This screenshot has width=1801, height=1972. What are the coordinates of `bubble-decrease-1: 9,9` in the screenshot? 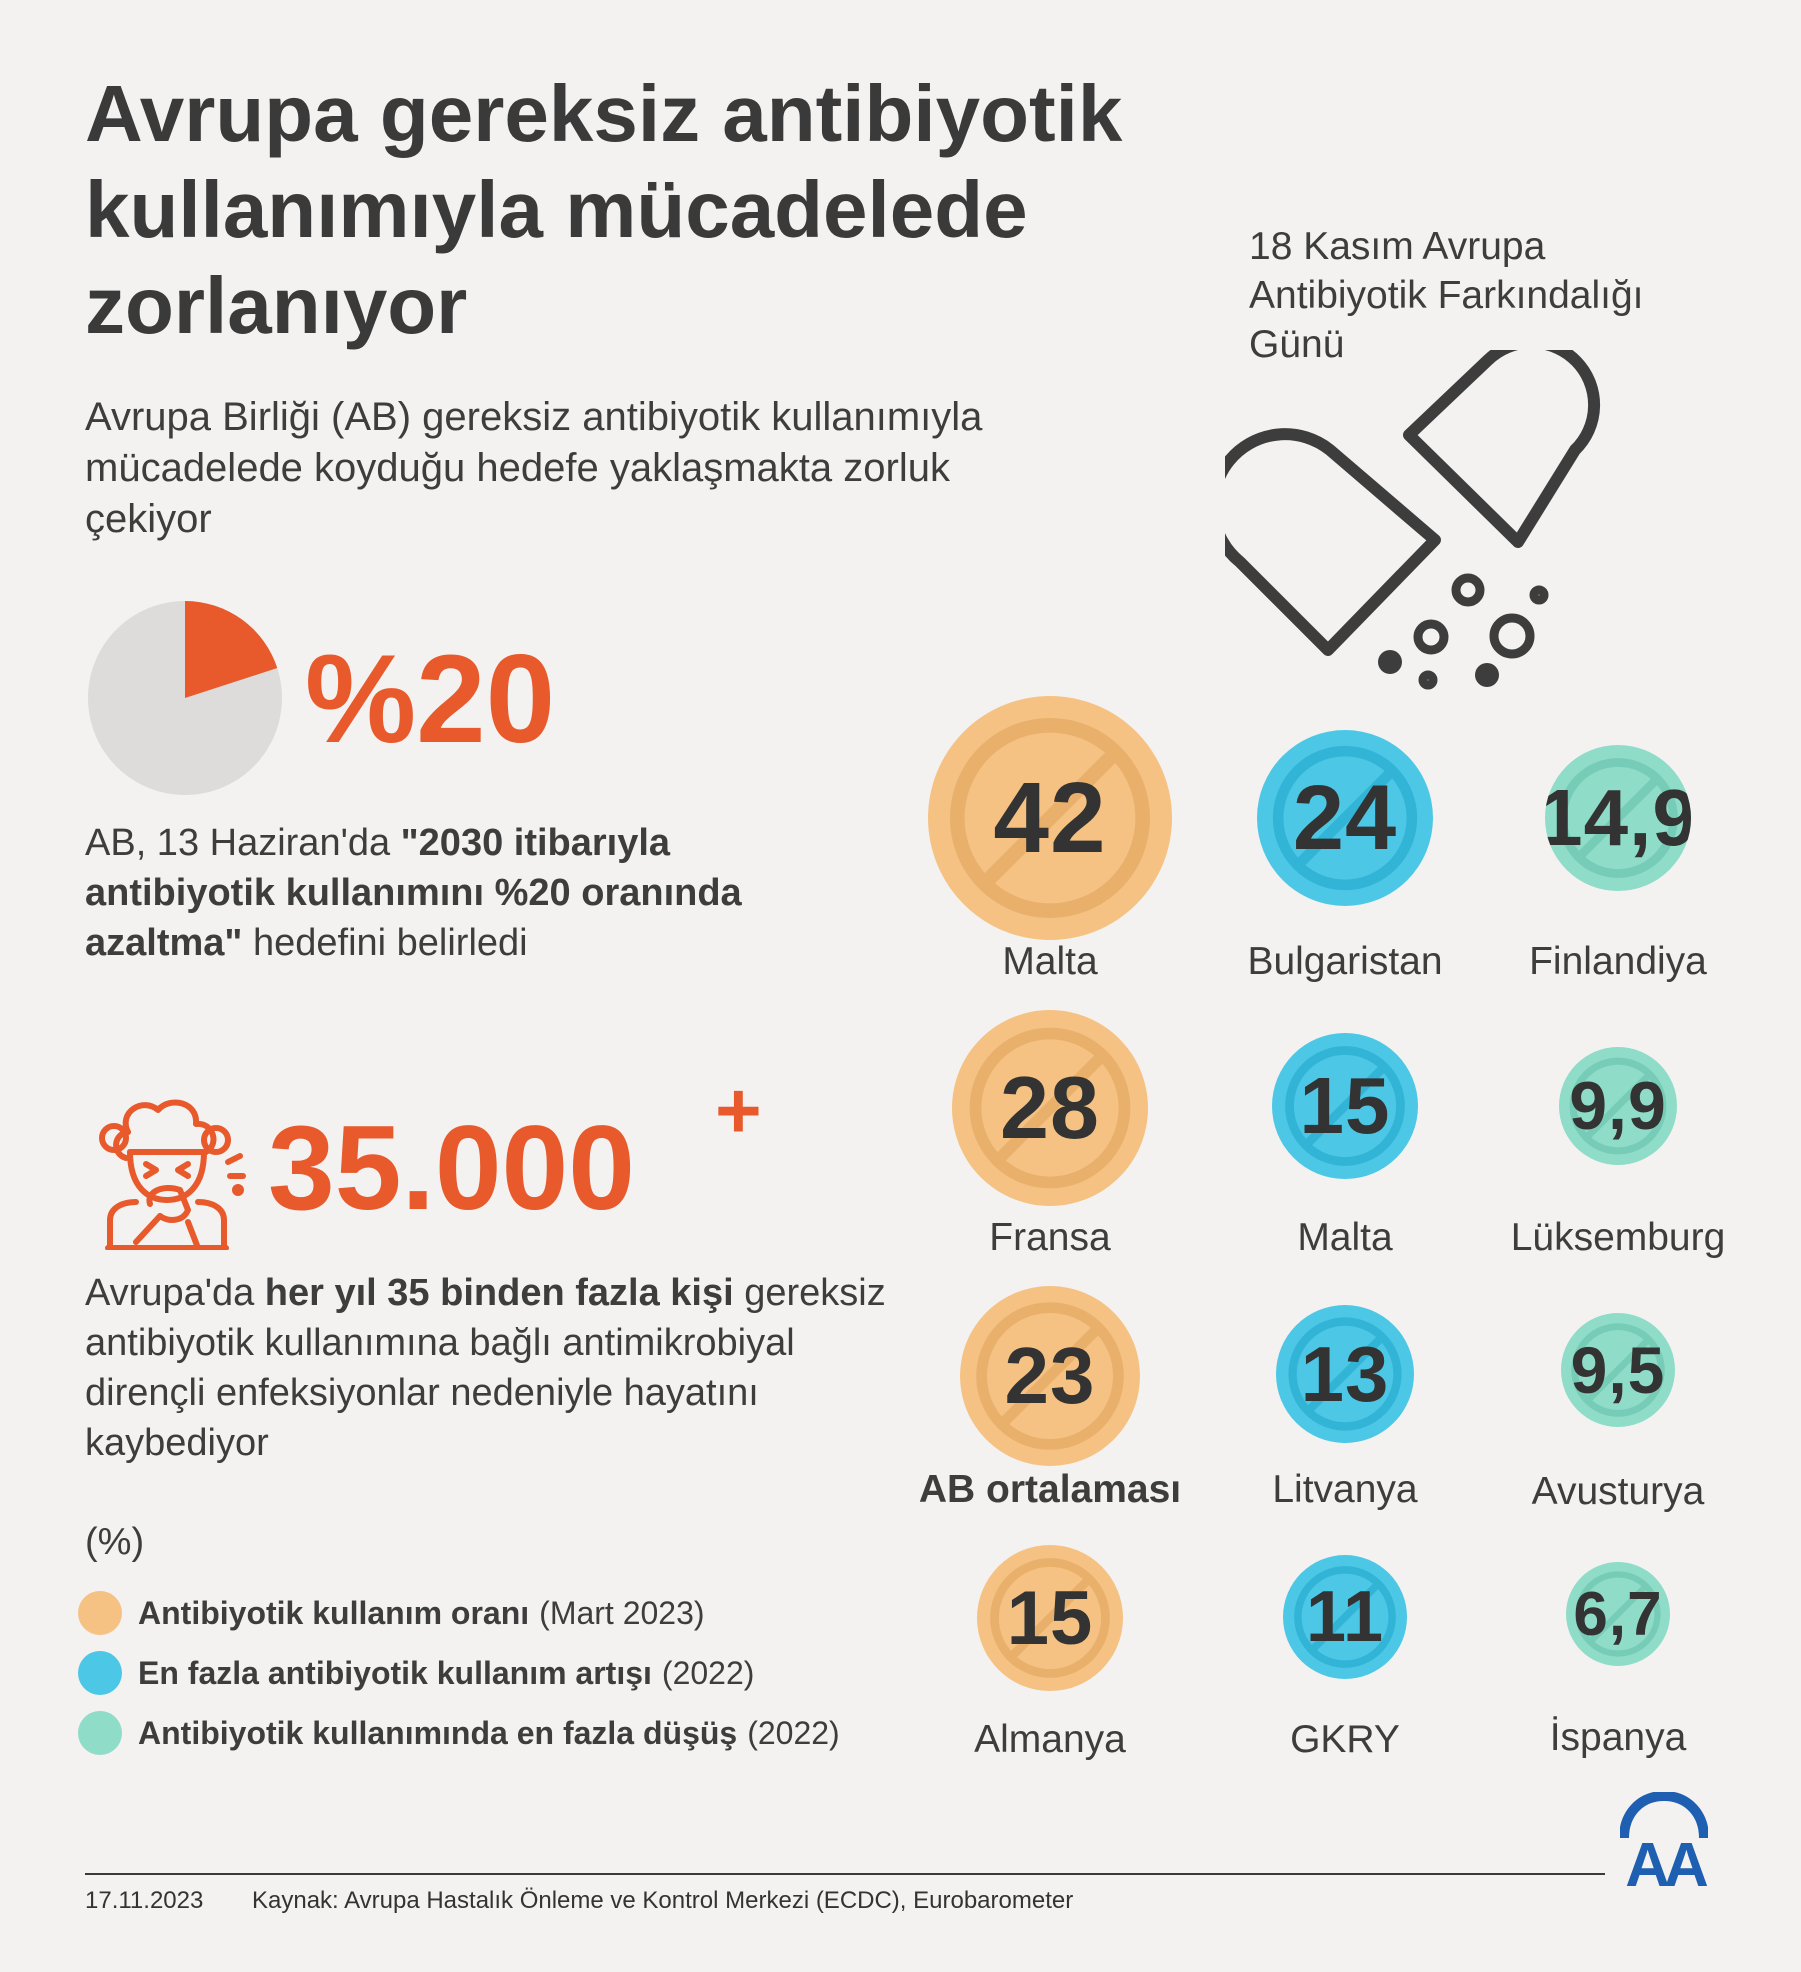 It's located at (1618, 1106).